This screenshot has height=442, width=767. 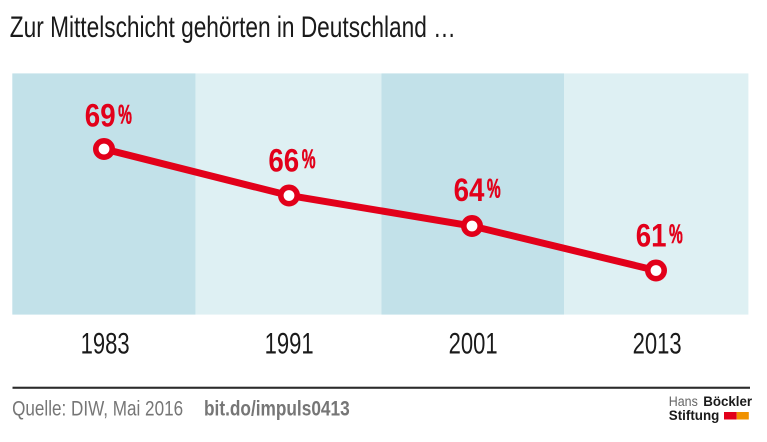 What do you see at coordinates (728, 401) in the screenshot?
I see `svg-text: Böckler` at bounding box center [728, 401].